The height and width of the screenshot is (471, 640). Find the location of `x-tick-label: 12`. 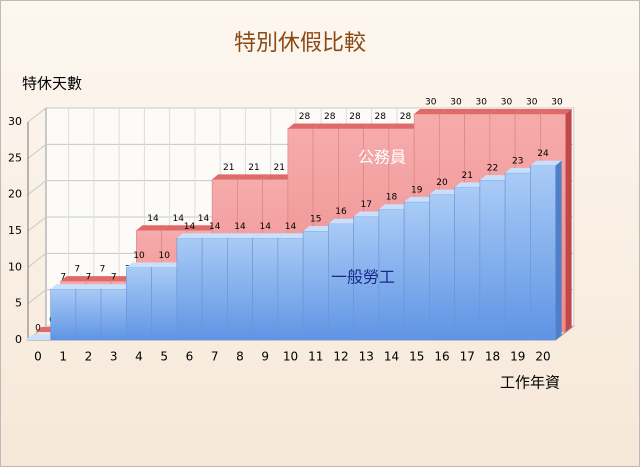

x-tick-label: 12 is located at coordinates (340, 357).